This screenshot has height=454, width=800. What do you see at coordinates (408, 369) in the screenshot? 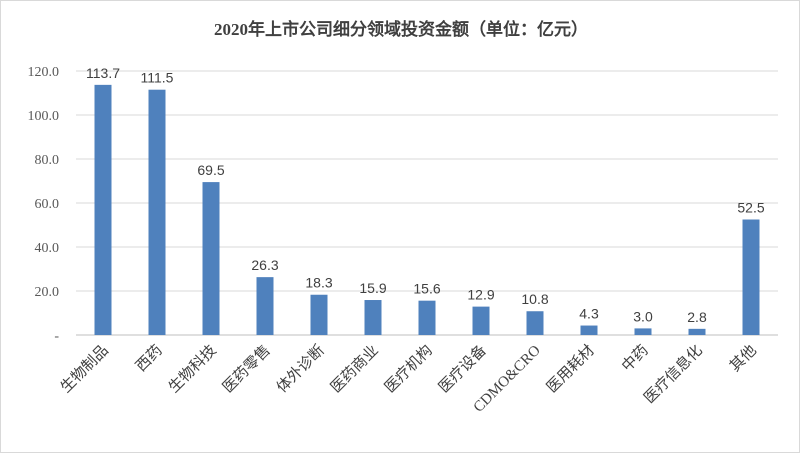
I see `x-tick-label: 医疗机构` at bounding box center [408, 369].